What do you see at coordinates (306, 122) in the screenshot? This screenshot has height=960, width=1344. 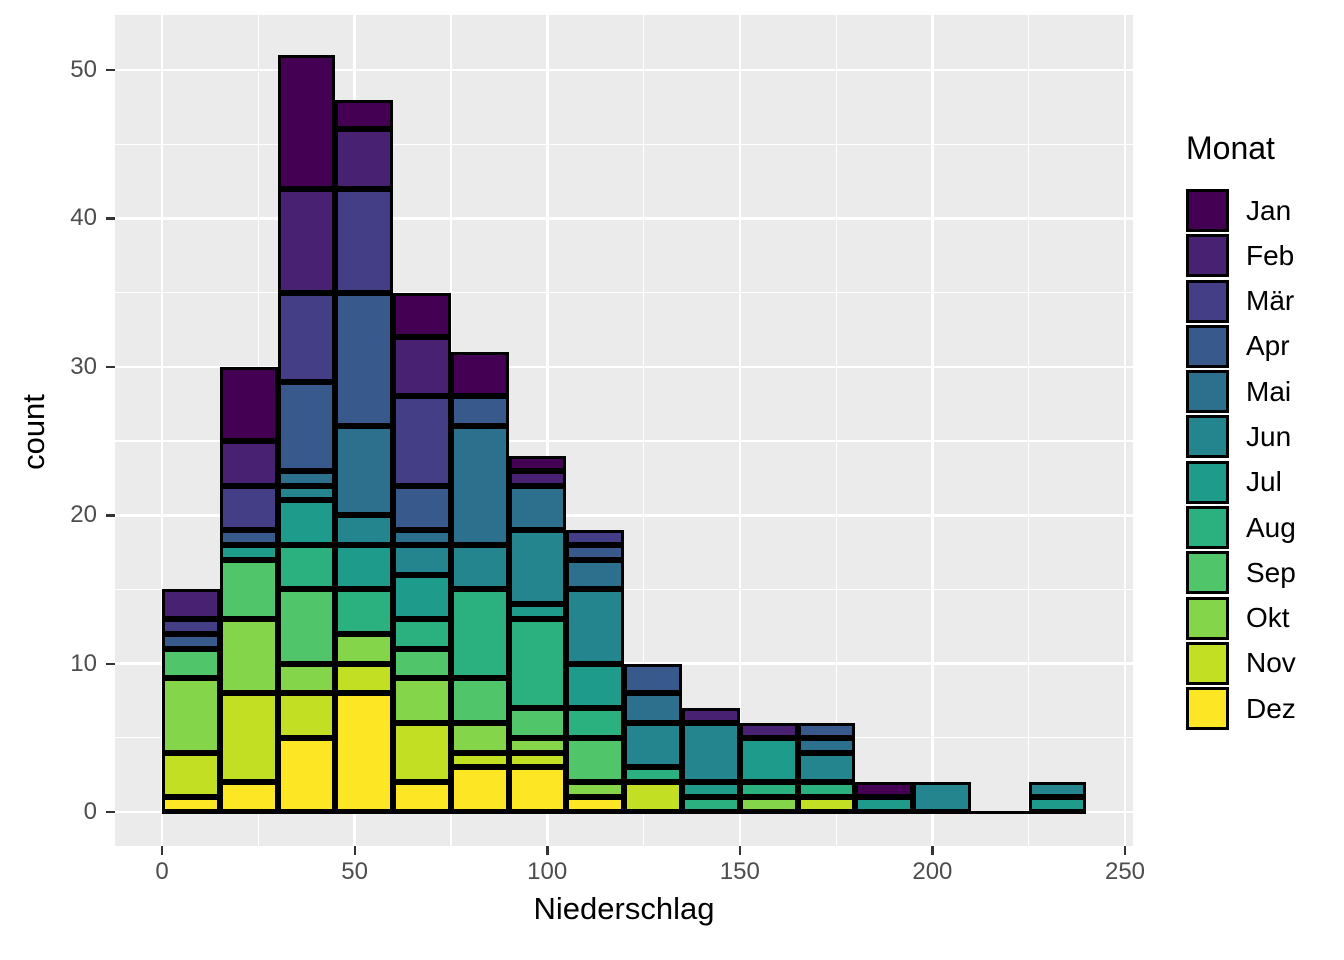 I see `bar-segment-jan-x30` at bounding box center [306, 122].